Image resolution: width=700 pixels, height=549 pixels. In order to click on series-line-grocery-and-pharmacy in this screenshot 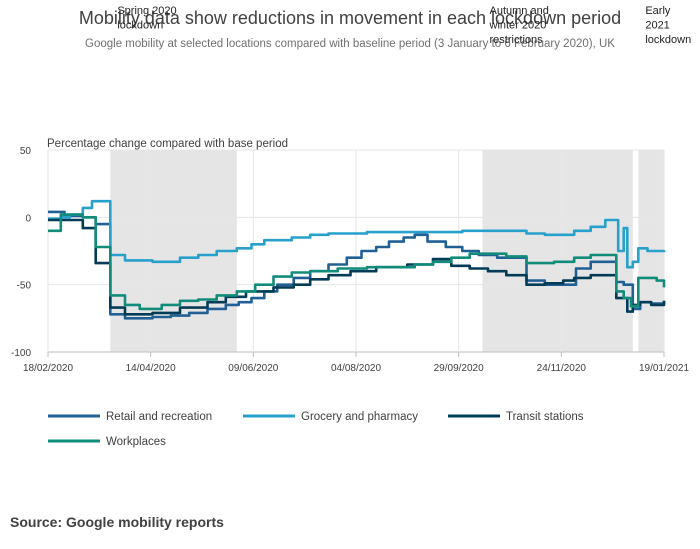, I will do `click(357, 234)`.